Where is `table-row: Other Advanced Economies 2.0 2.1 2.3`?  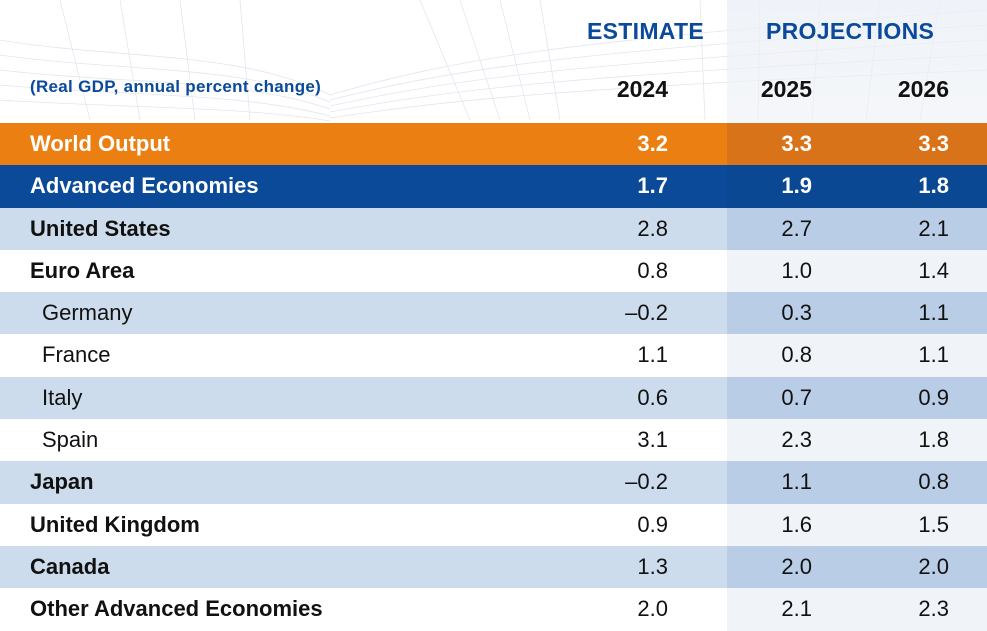 table-row: Other Advanced Economies 2.0 2.1 2.3 is located at coordinates (493, 609).